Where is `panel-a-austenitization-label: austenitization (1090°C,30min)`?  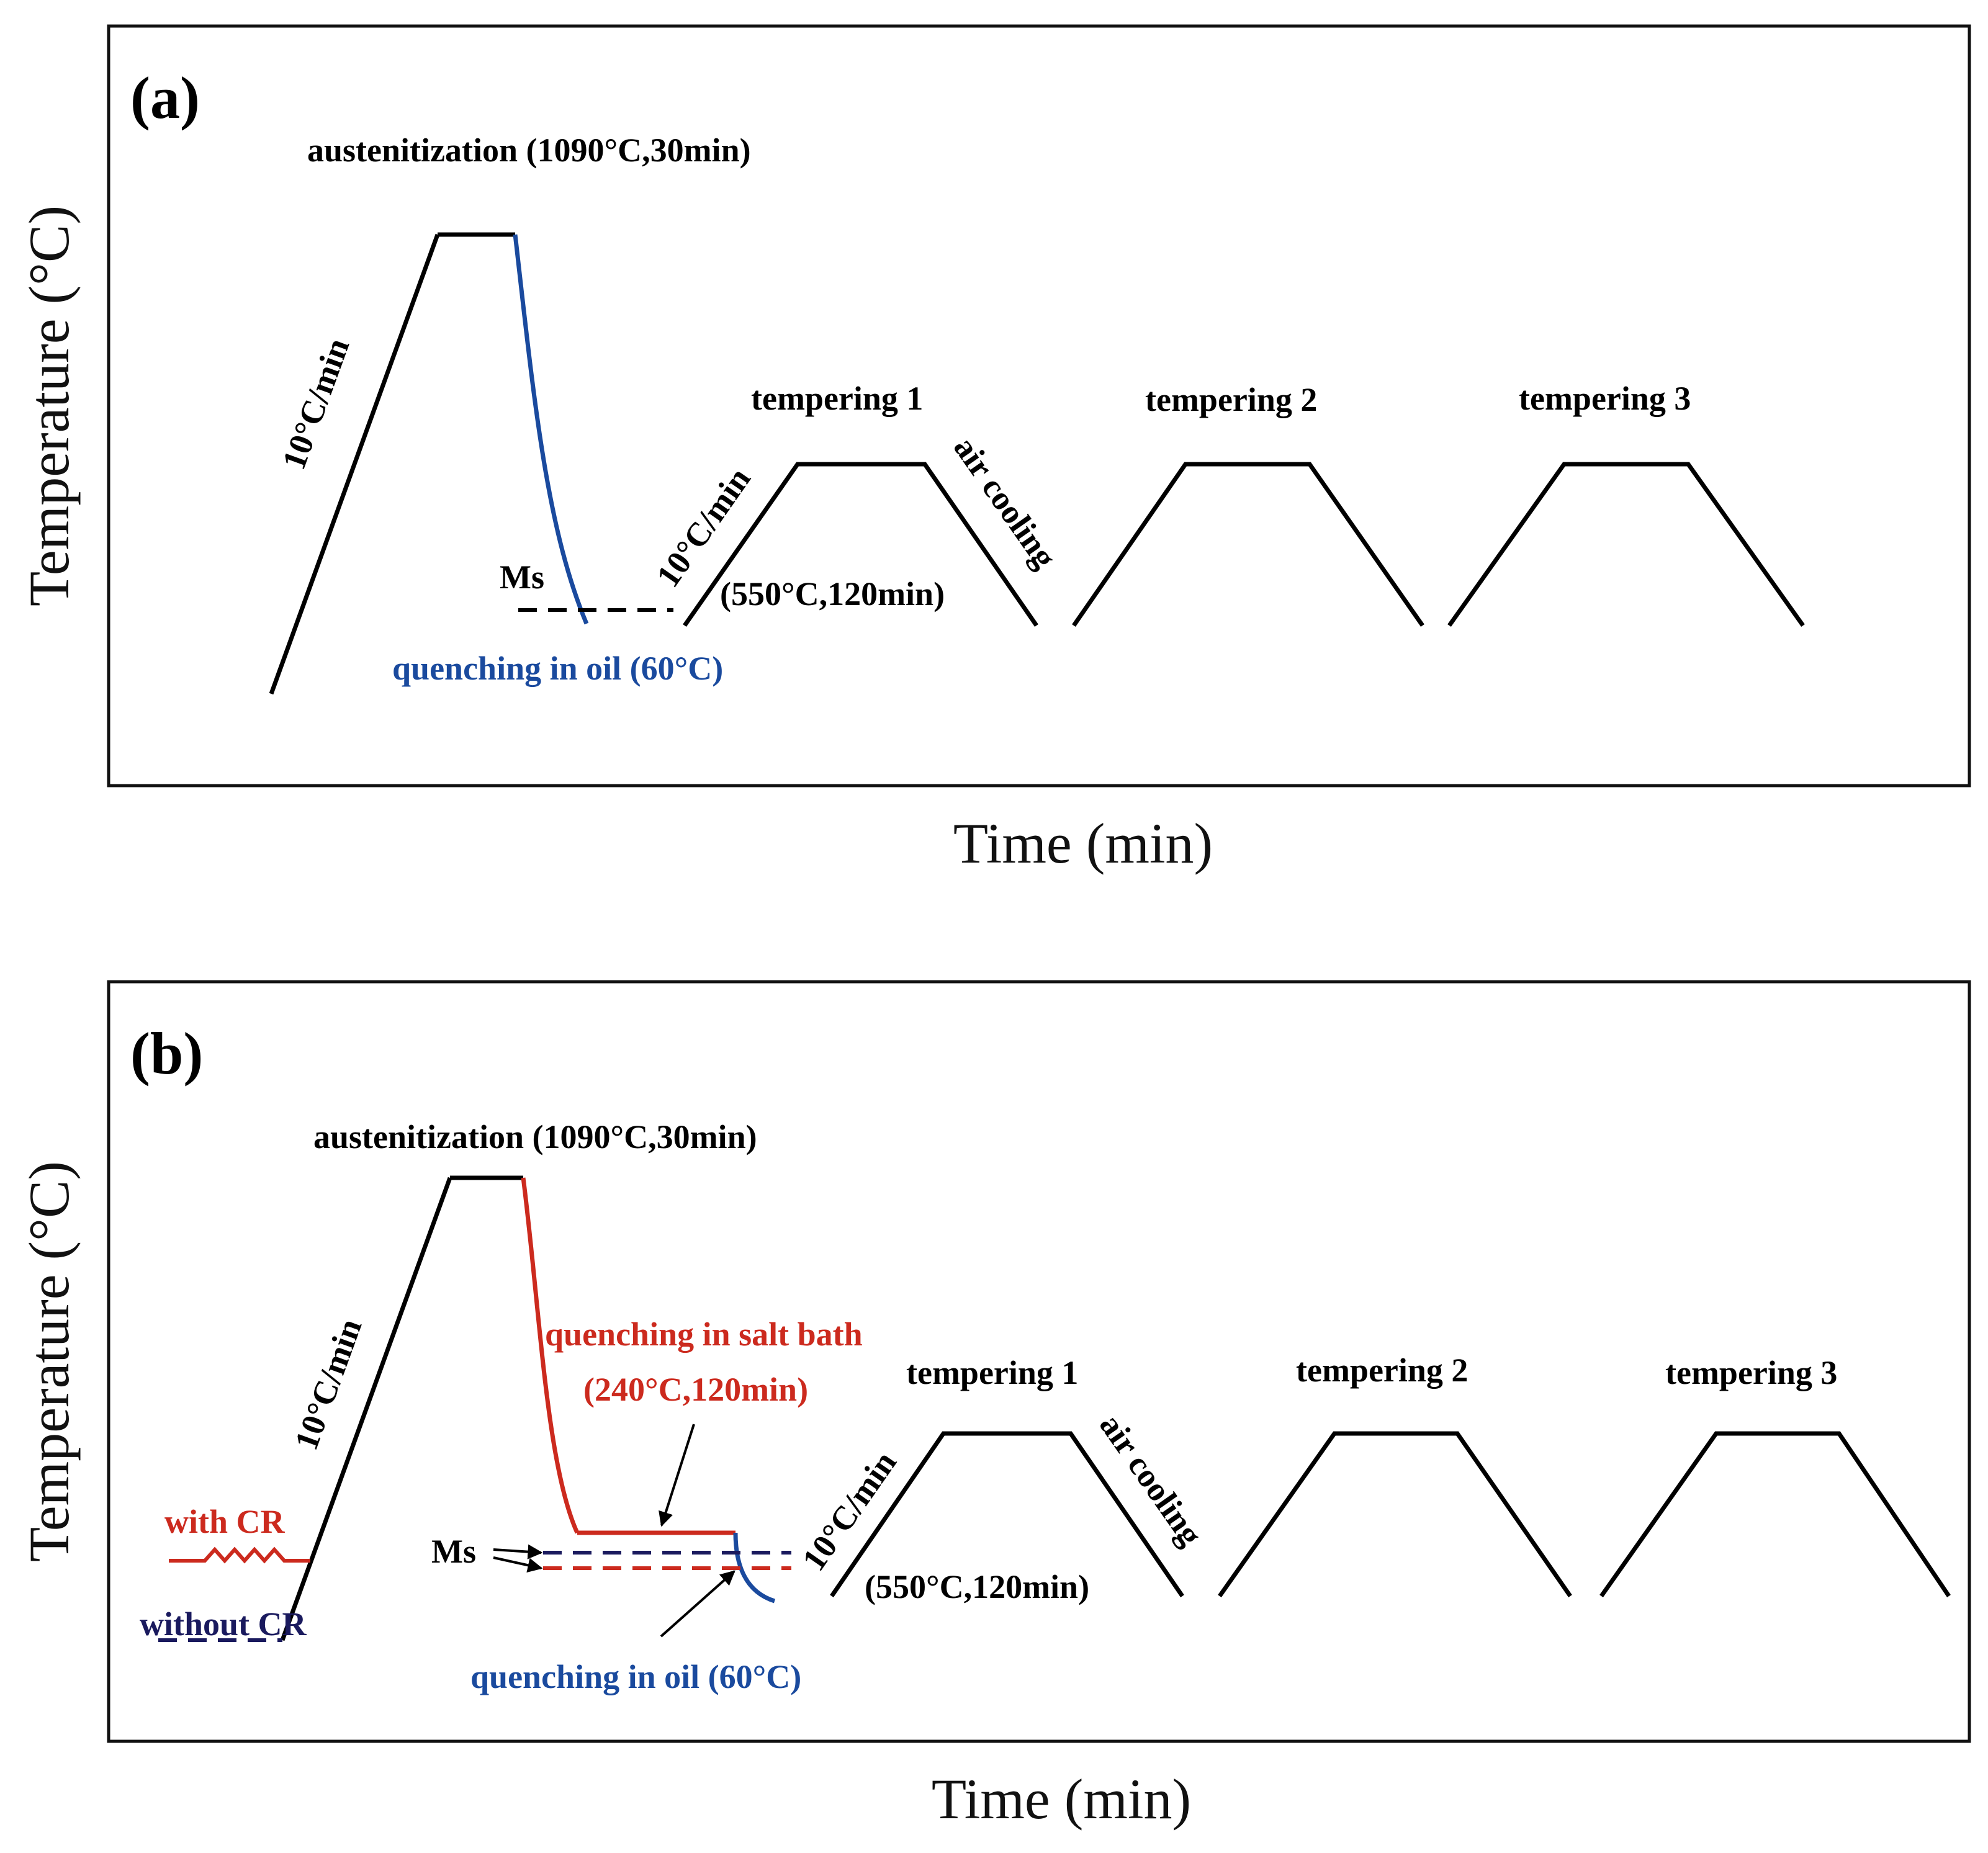
panel-a-austenitization-label: austenitization (1090°C,30min) is located at coordinates (529, 150).